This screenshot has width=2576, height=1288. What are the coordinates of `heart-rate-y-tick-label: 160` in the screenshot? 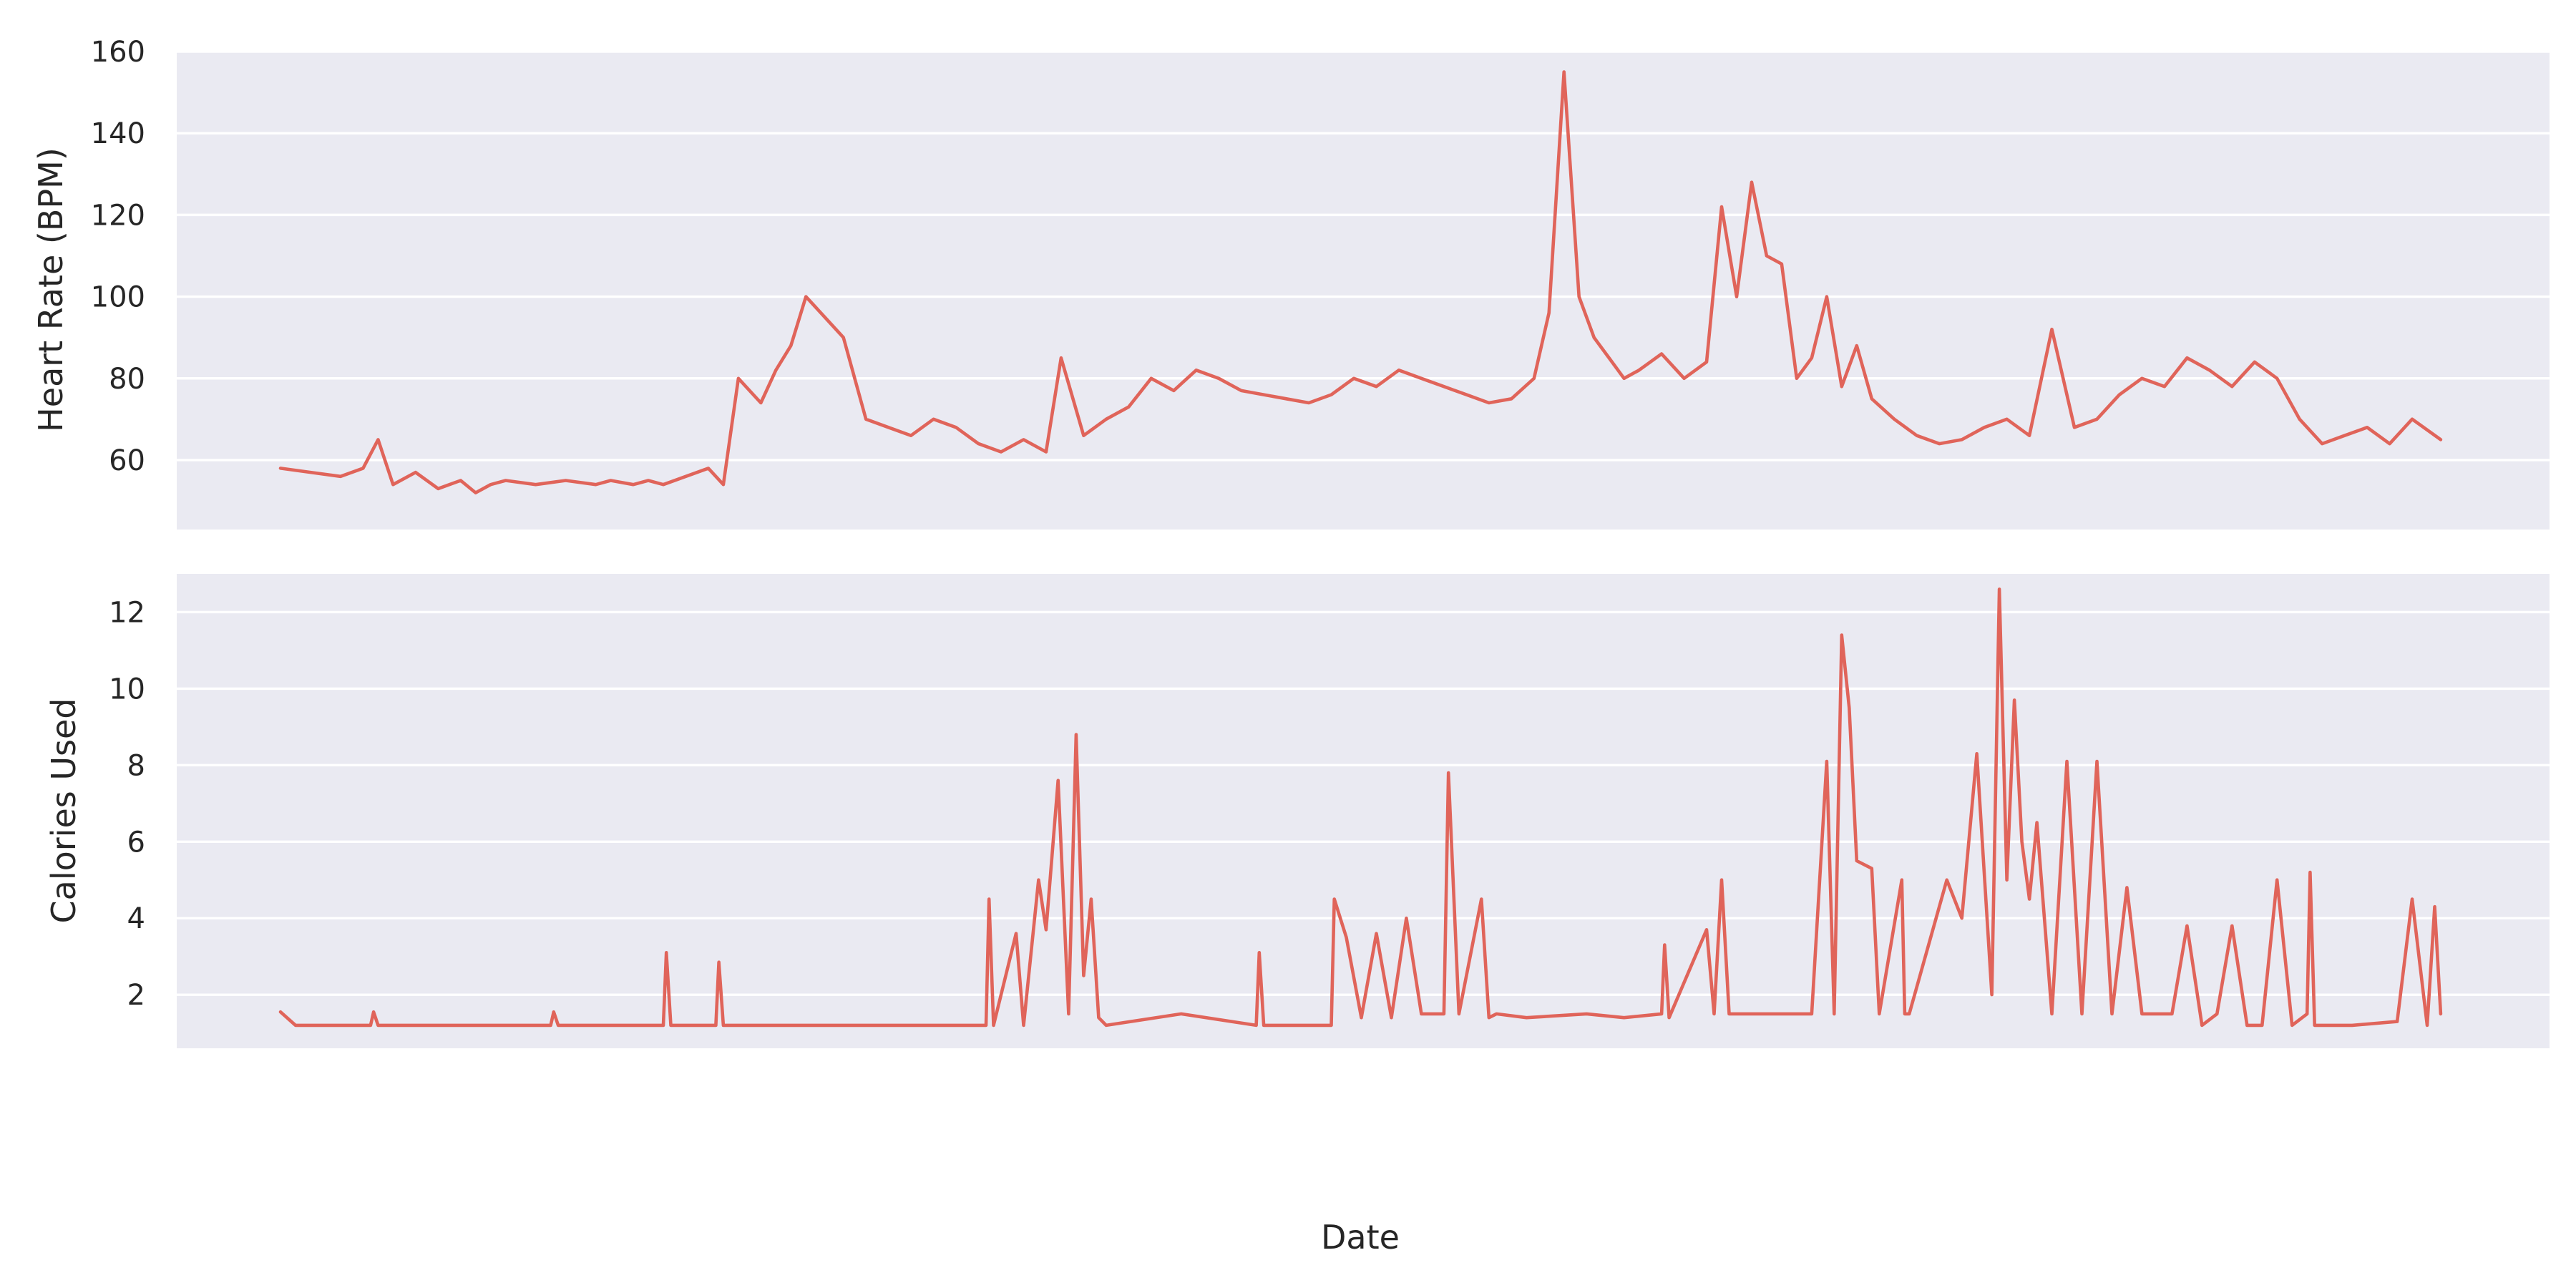 It's located at (118, 52).